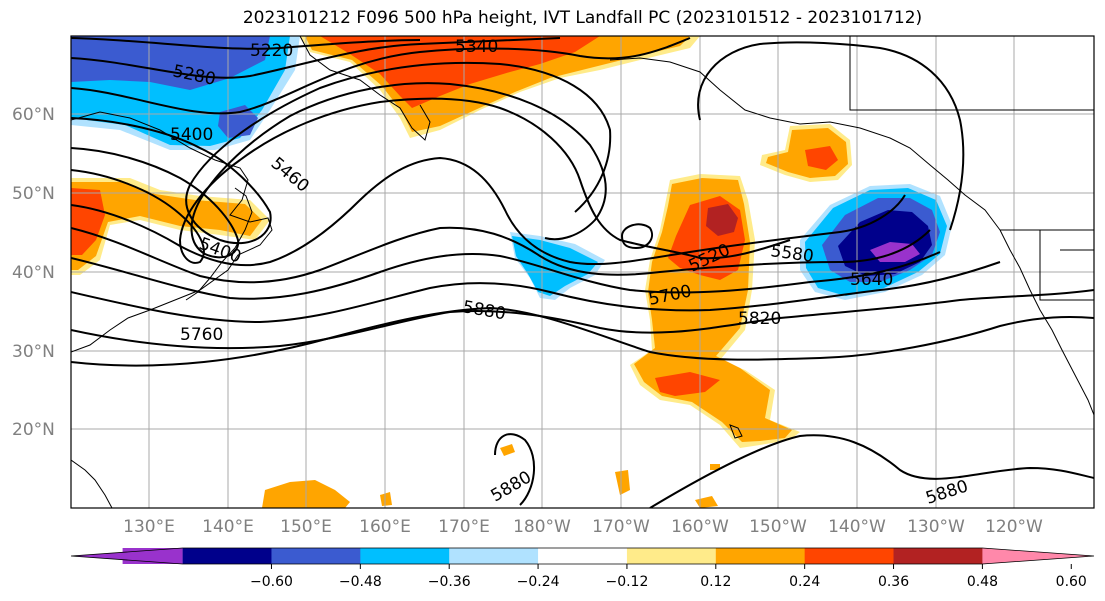 The width and height of the screenshot is (1105, 601). I want to click on coastline-north-america-west, so click(1046, 322).